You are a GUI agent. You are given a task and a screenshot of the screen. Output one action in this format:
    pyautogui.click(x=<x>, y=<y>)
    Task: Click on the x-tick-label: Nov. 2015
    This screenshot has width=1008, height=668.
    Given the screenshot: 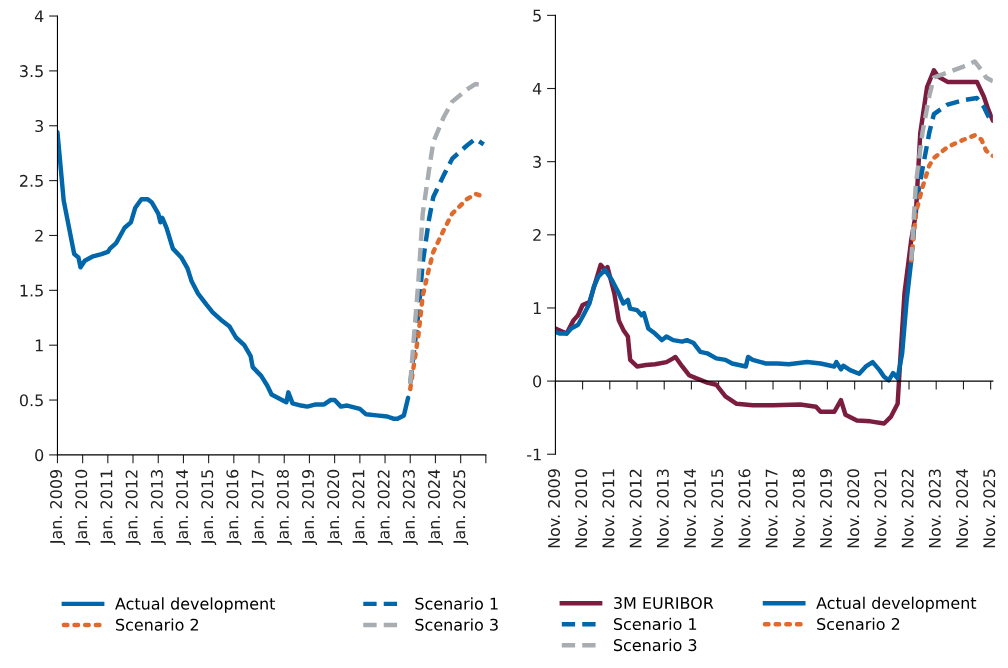 What is the action you would take?
    pyautogui.click(x=717, y=508)
    